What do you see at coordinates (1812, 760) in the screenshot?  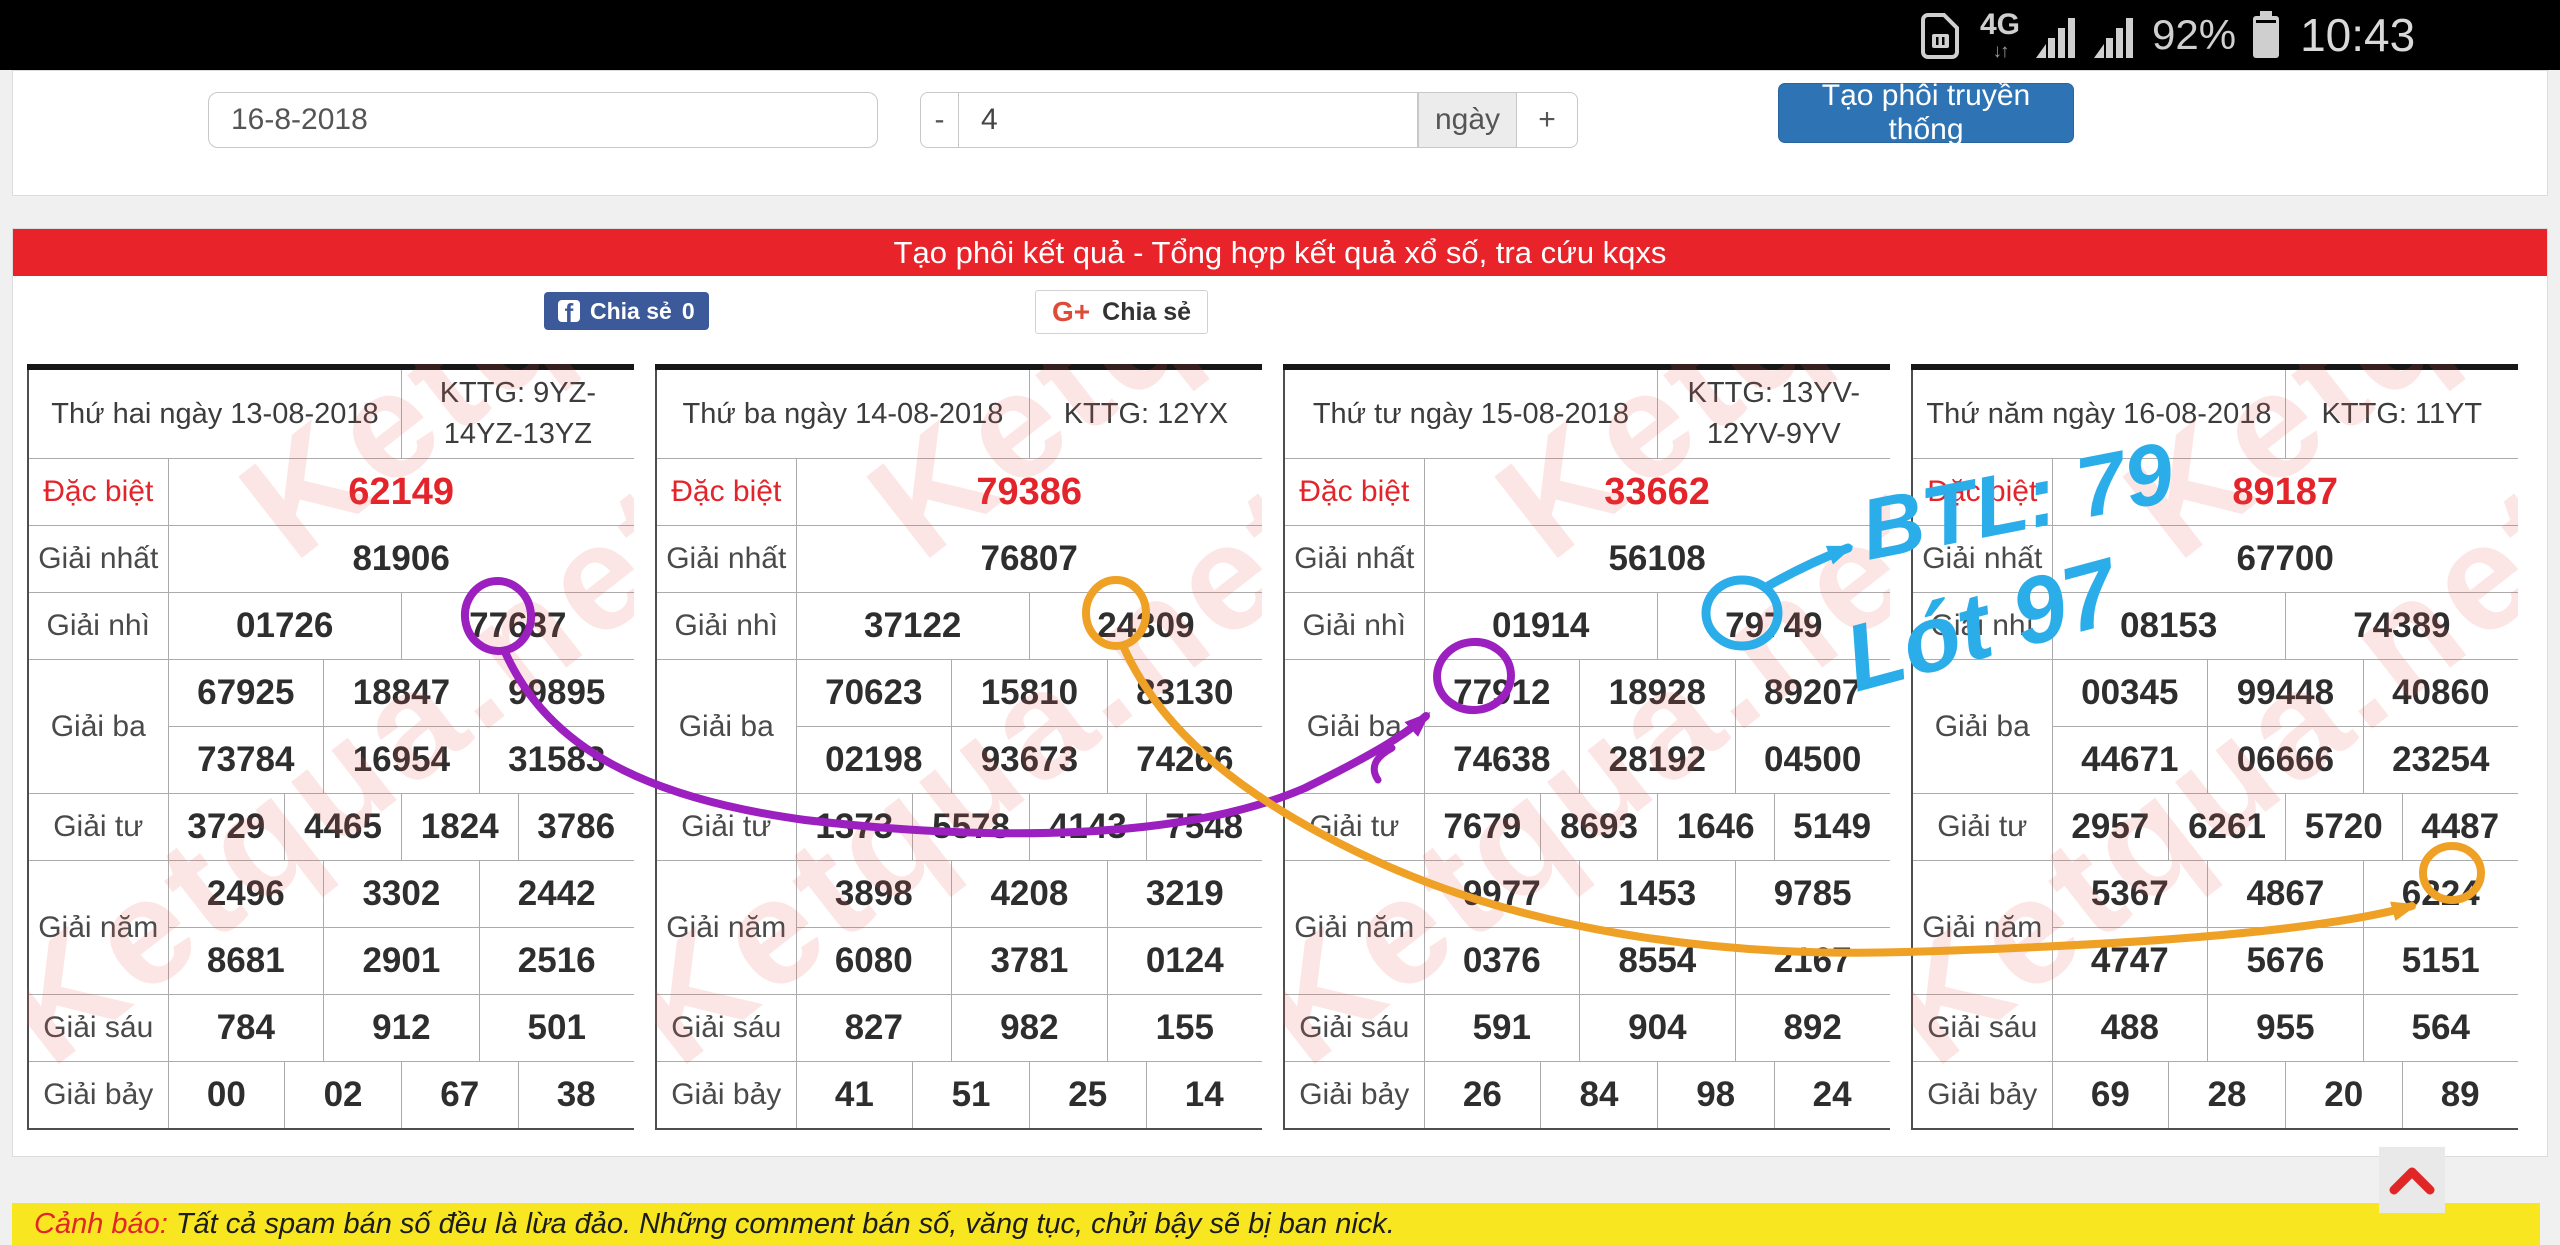 I see `prize-value: 04500` at bounding box center [1812, 760].